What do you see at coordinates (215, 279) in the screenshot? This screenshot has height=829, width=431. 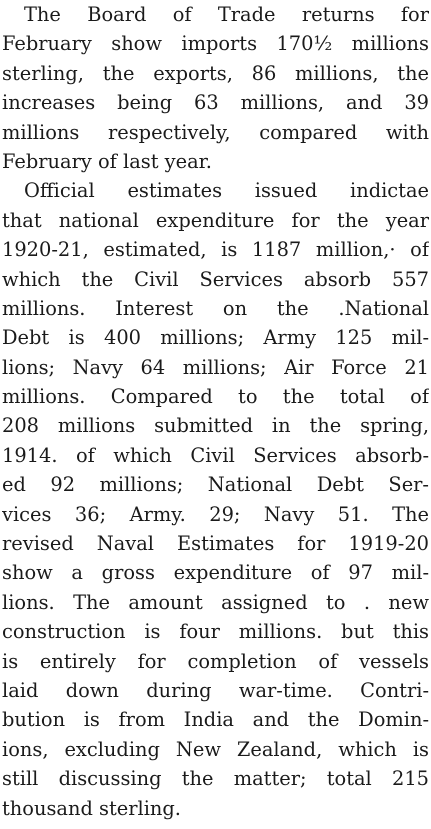 I see `text-line: which the Civil Services absorb 557` at bounding box center [215, 279].